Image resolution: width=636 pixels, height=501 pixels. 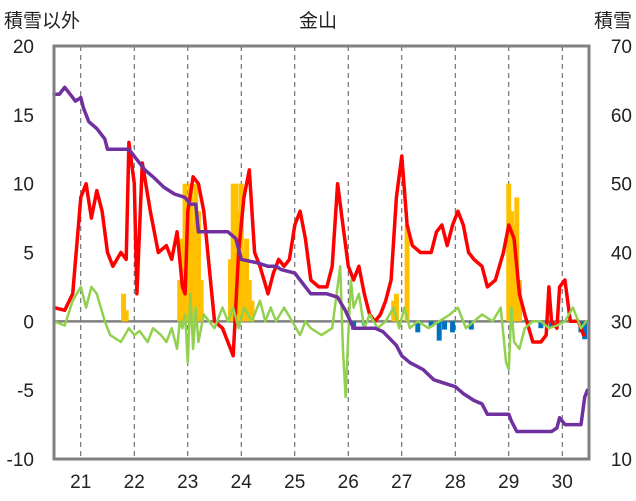 I want to click on y-tick-right-label: 40, so click(x=621, y=254).